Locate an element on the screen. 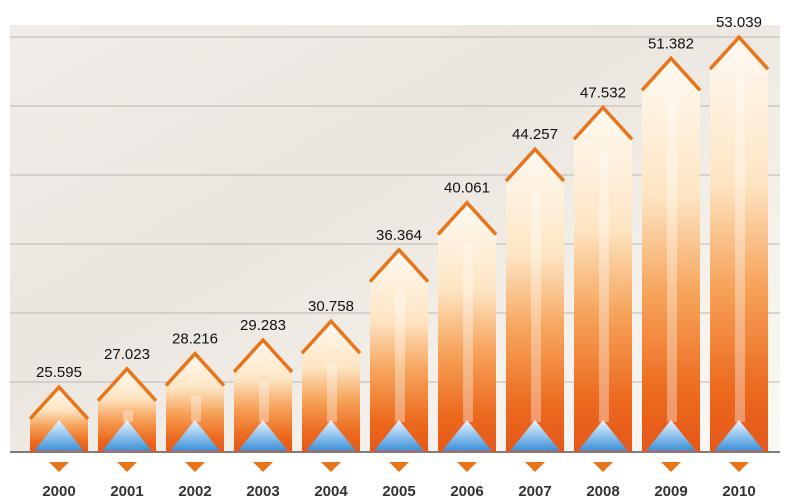 This screenshot has width=786, height=504. value-label: 30.758 is located at coordinates (331, 306).